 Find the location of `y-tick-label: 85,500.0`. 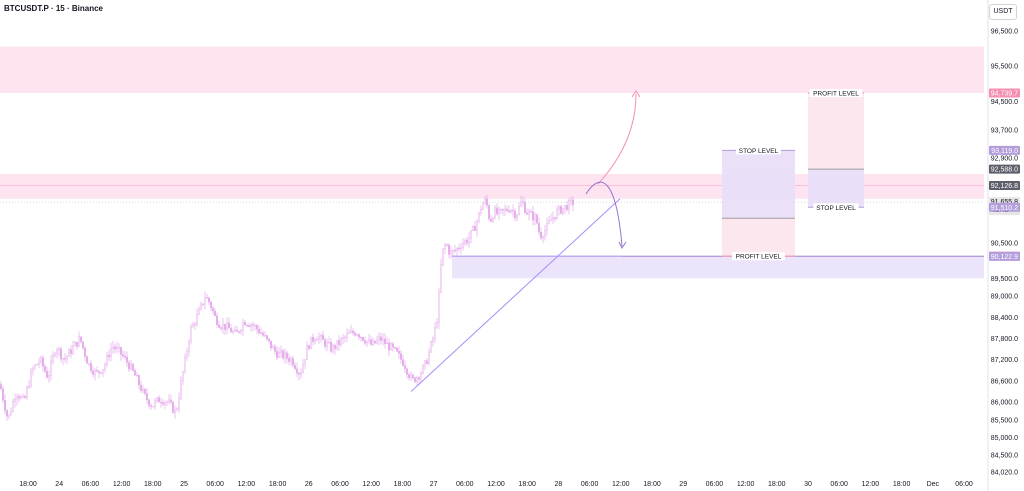

y-tick-label: 85,500.0 is located at coordinates (1004, 420).